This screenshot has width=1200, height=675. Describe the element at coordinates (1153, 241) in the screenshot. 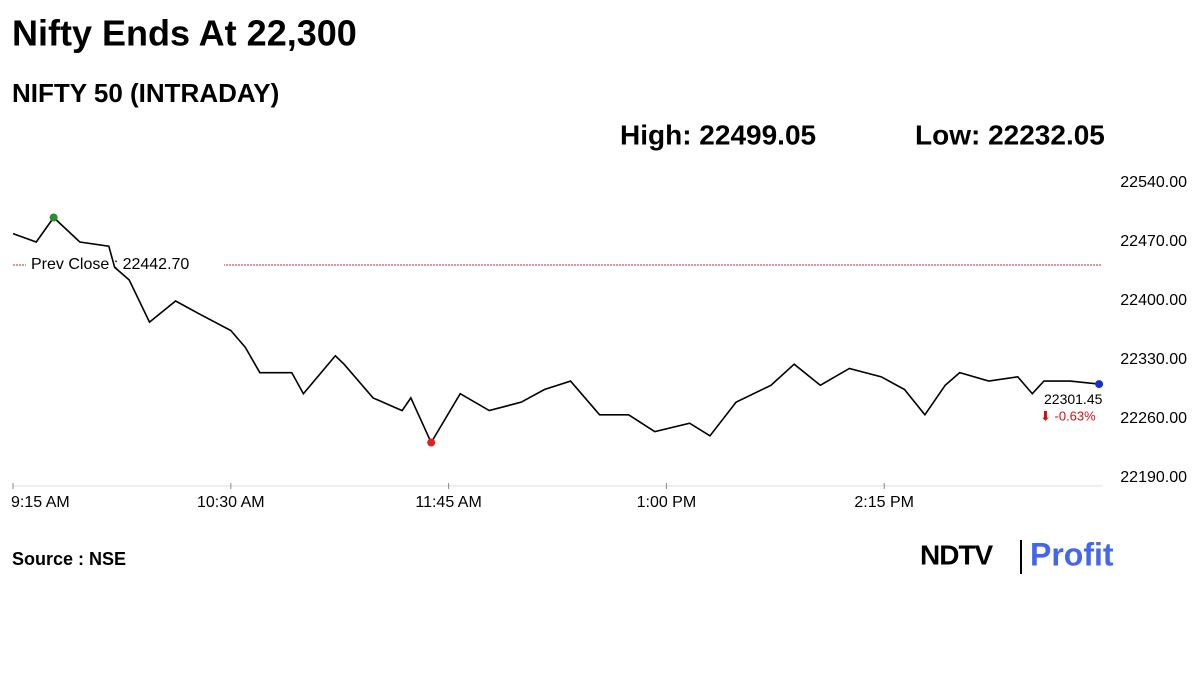

I see `y-tick-label: 22470.00` at that location.